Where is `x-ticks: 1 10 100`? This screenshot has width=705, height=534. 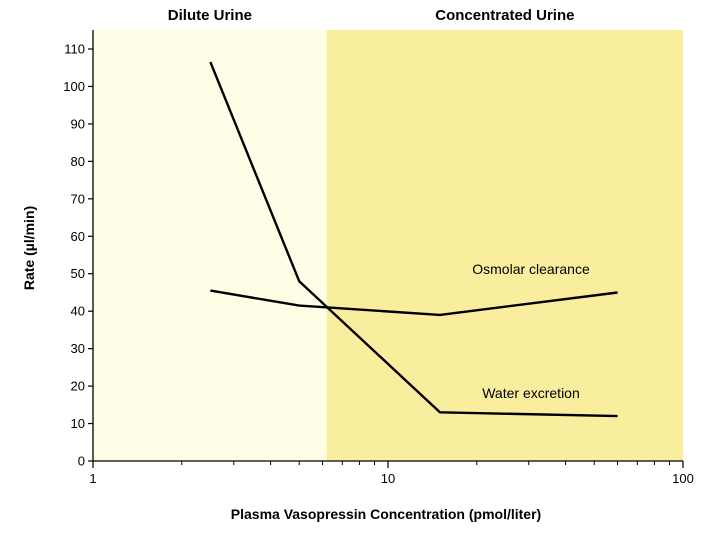
x-ticks: 1 10 100 is located at coordinates (391, 473).